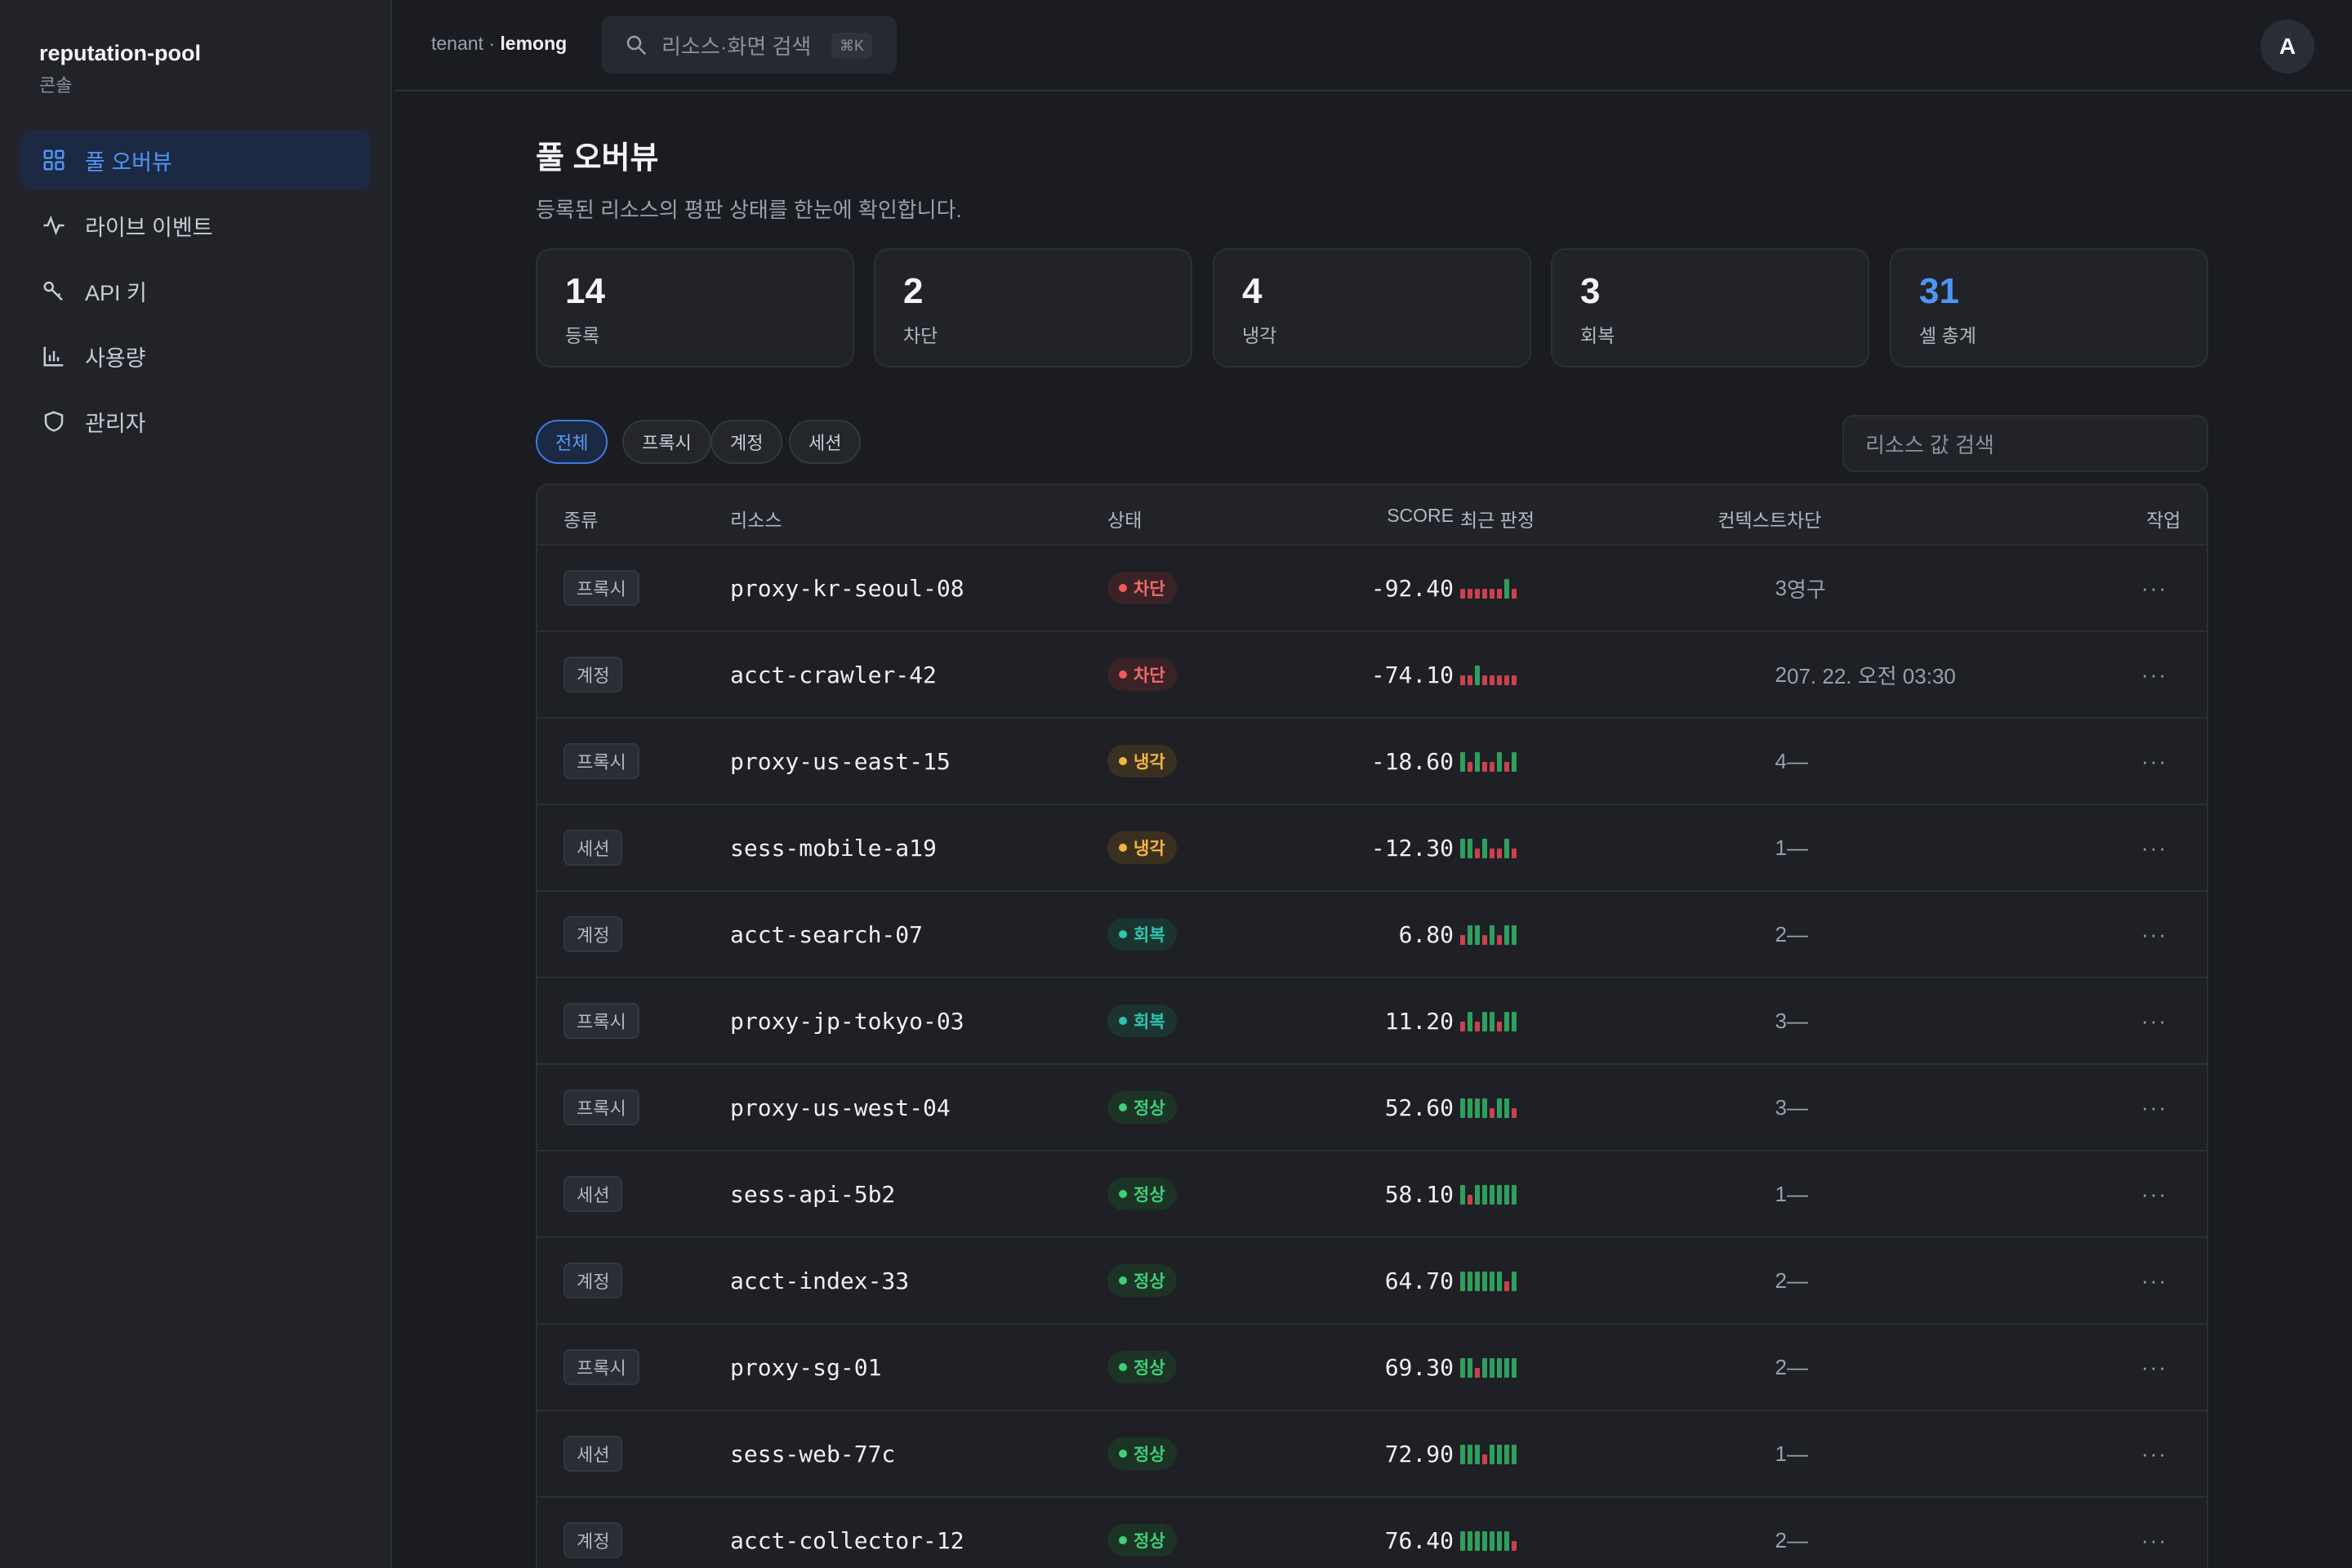  Describe the element at coordinates (840, 761) in the screenshot. I see `resource-cell: proxy-us-east-15` at that location.